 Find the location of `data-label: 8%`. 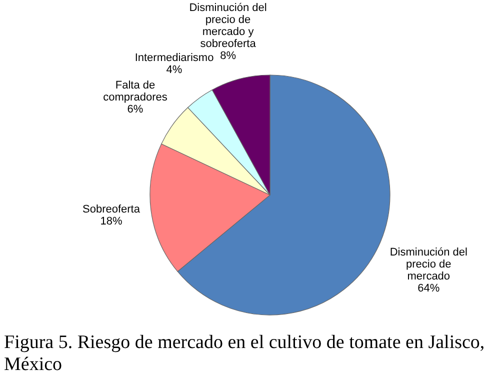

data-label: 8% is located at coordinates (228, 56).